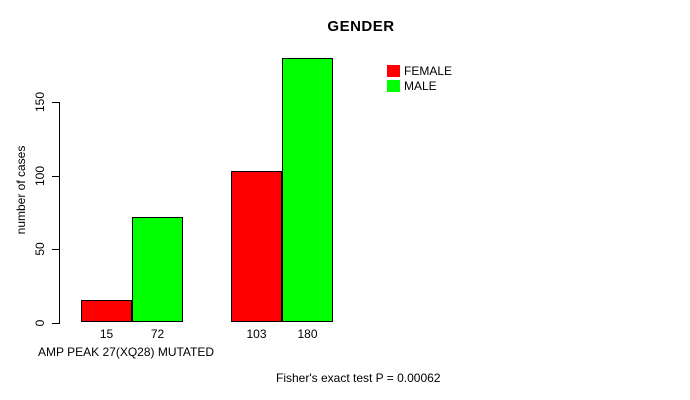  I want to click on bar-female-group2, so click(256, 247).